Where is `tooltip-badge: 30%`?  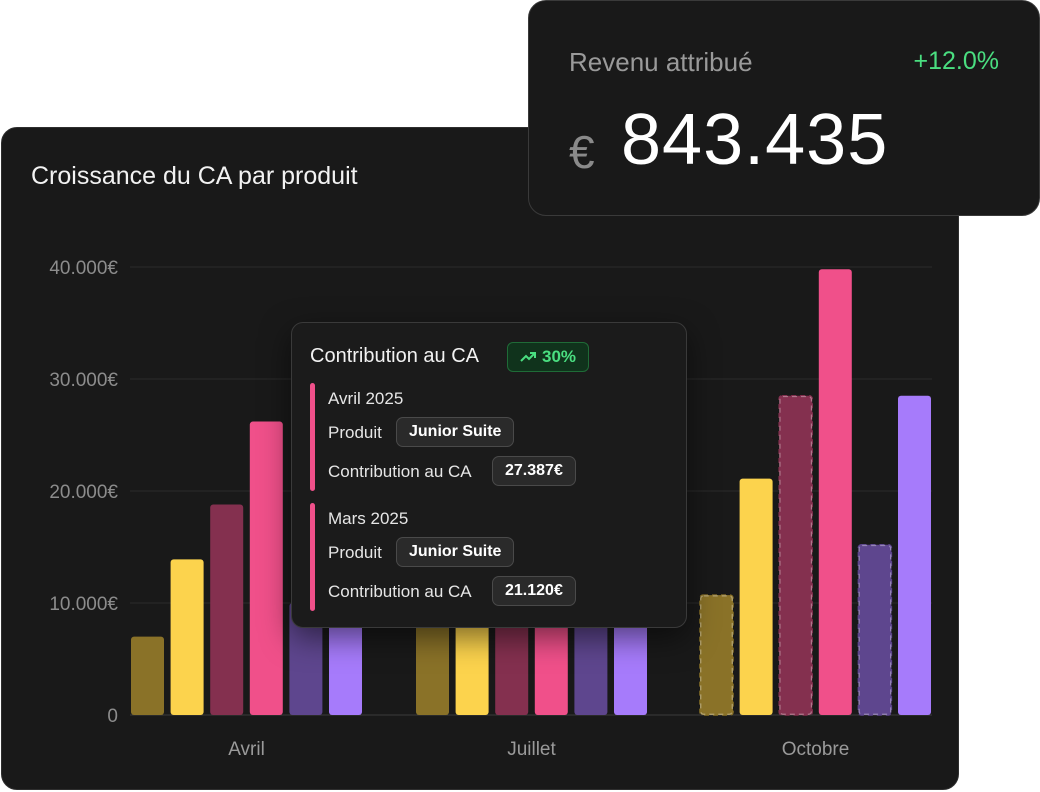 tooltip-badge: 30% is located at coordinates (548, 357).